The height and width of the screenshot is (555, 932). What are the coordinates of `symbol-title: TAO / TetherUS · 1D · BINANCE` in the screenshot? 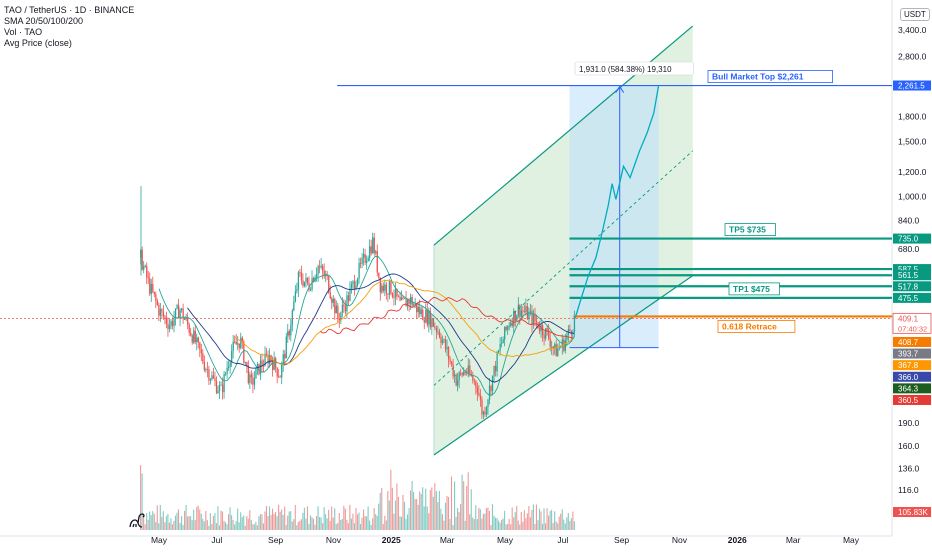 It's located at (69, 10).